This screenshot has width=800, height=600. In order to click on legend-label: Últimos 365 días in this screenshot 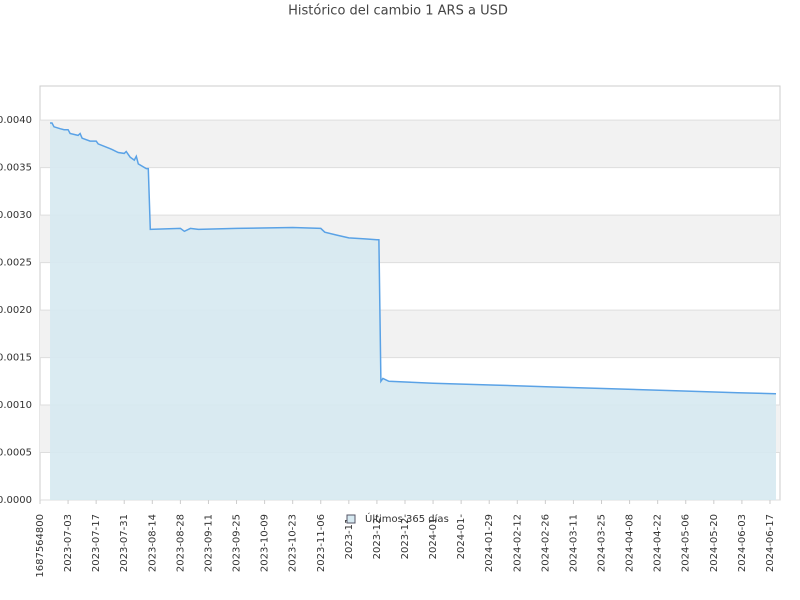, I will do `click(407, 518)`.